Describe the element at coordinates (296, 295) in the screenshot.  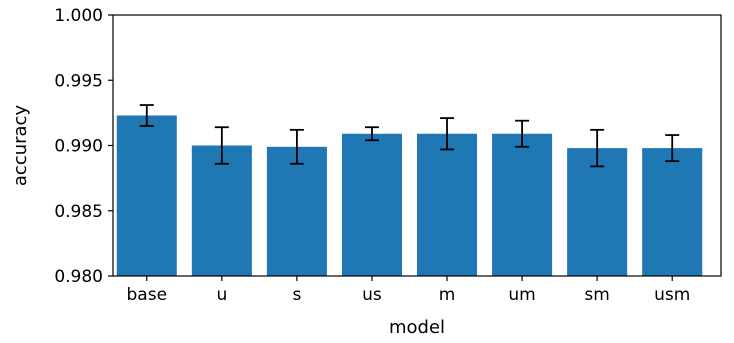
I see `x-tick-label-s: s` at that location.